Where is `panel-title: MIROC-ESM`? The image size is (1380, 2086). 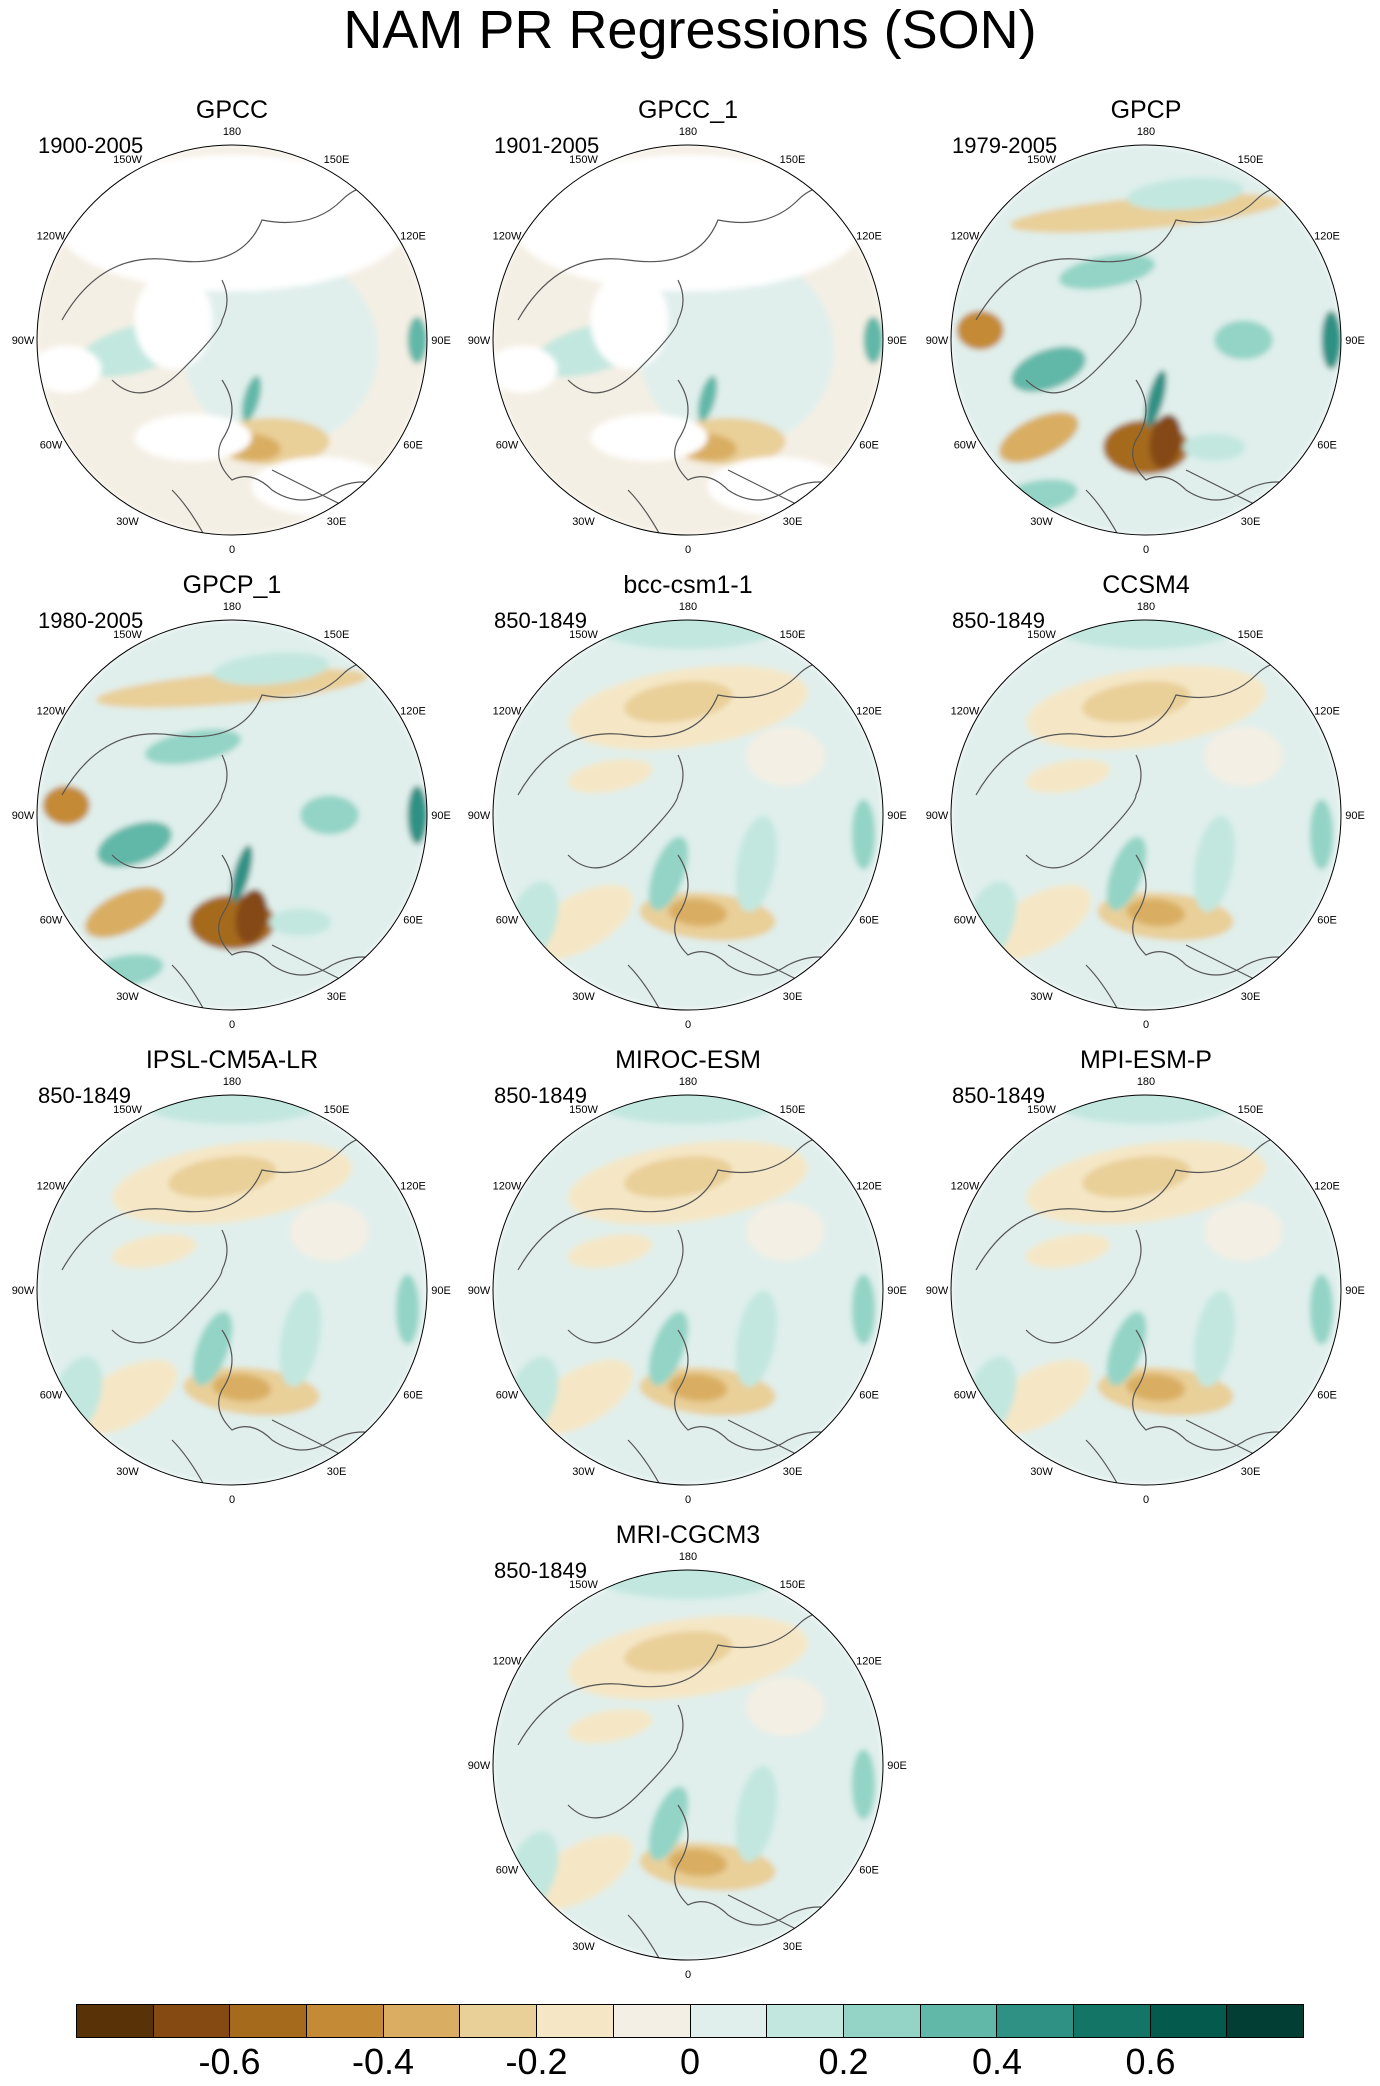 panel-title: MIROC-ESM is located at coordinates (688, 1060).